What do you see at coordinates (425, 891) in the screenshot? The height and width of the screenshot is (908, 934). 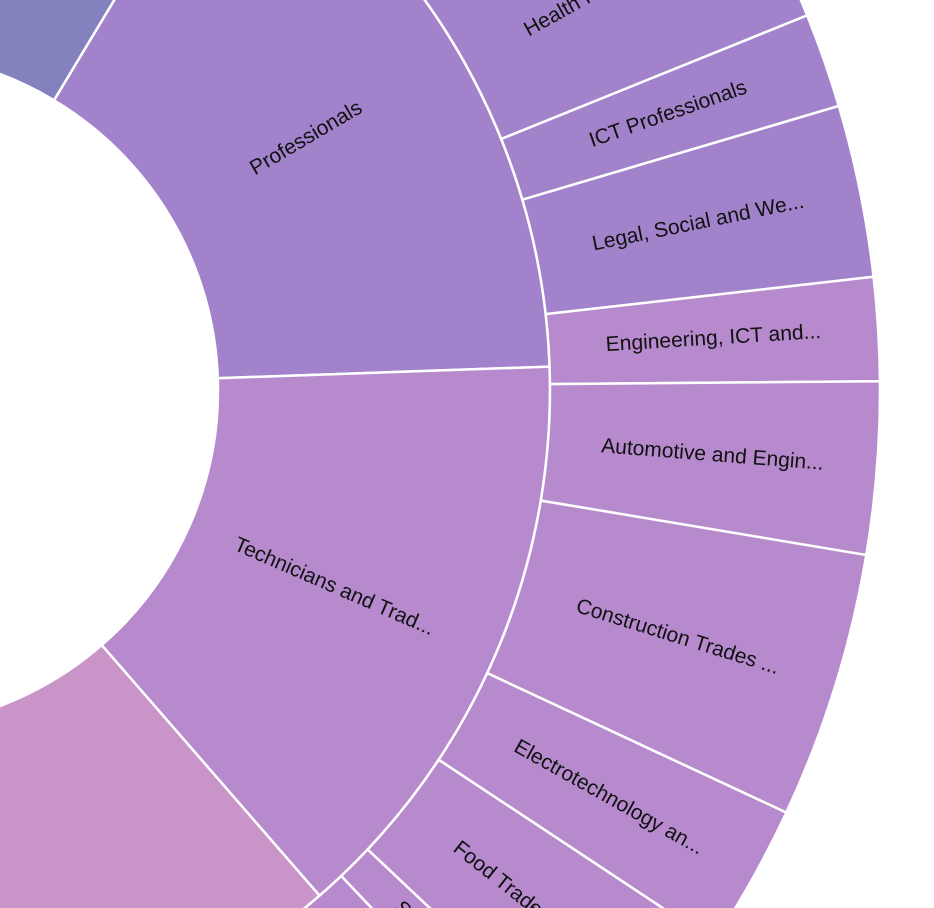 I see `sunburst-segment-outer-other-technicians-an` at bounding box center [425, 891].